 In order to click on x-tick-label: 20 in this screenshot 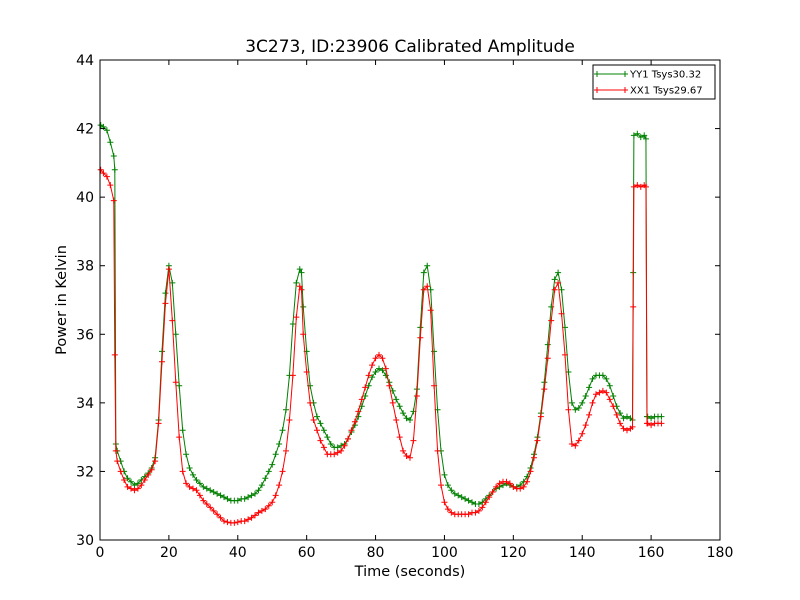, I will do `click(169, 553)`.